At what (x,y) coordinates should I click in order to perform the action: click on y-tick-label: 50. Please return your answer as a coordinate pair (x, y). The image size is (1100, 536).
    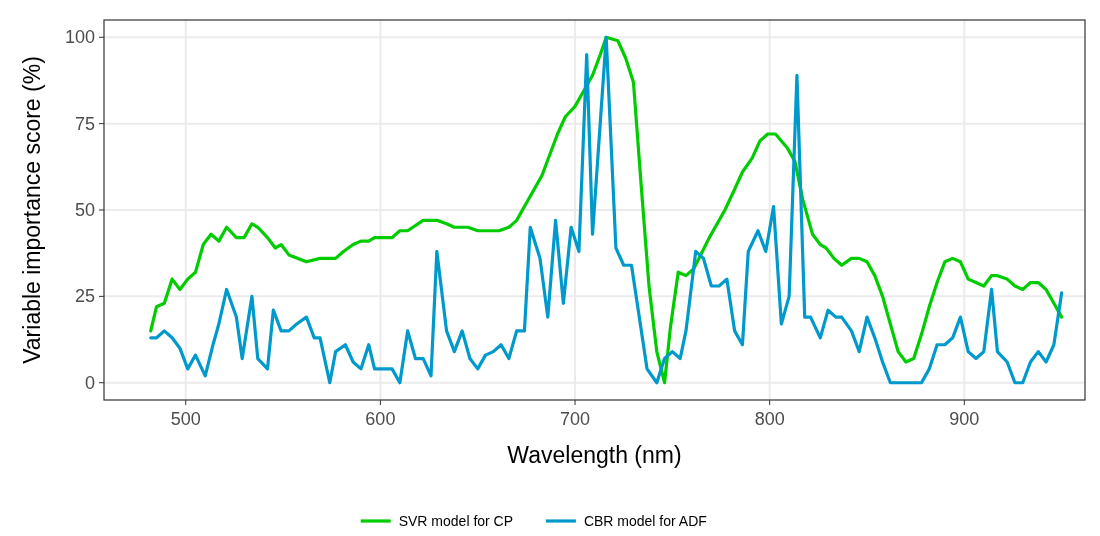
    Looking at the image, I should click on (84, 210).